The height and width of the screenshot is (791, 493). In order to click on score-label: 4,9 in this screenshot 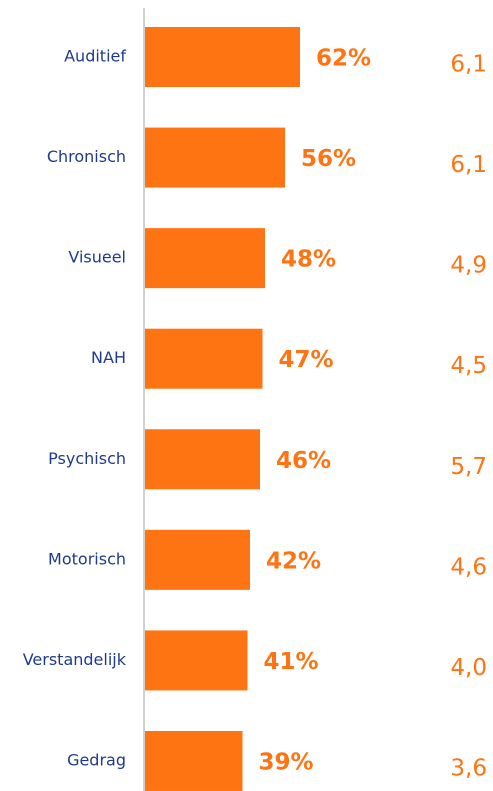, I will do `click(468, 266)`.